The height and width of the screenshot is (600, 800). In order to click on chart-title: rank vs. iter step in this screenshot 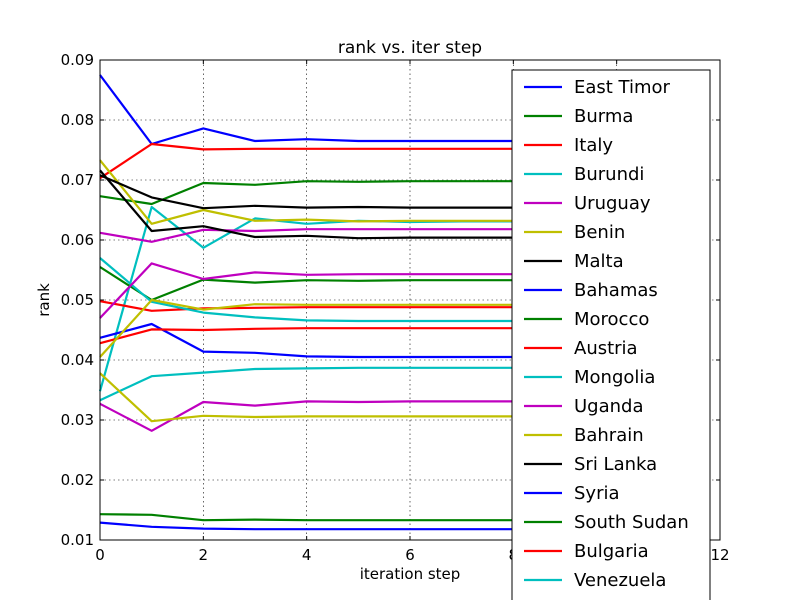, I will do `click(410, 48)`.